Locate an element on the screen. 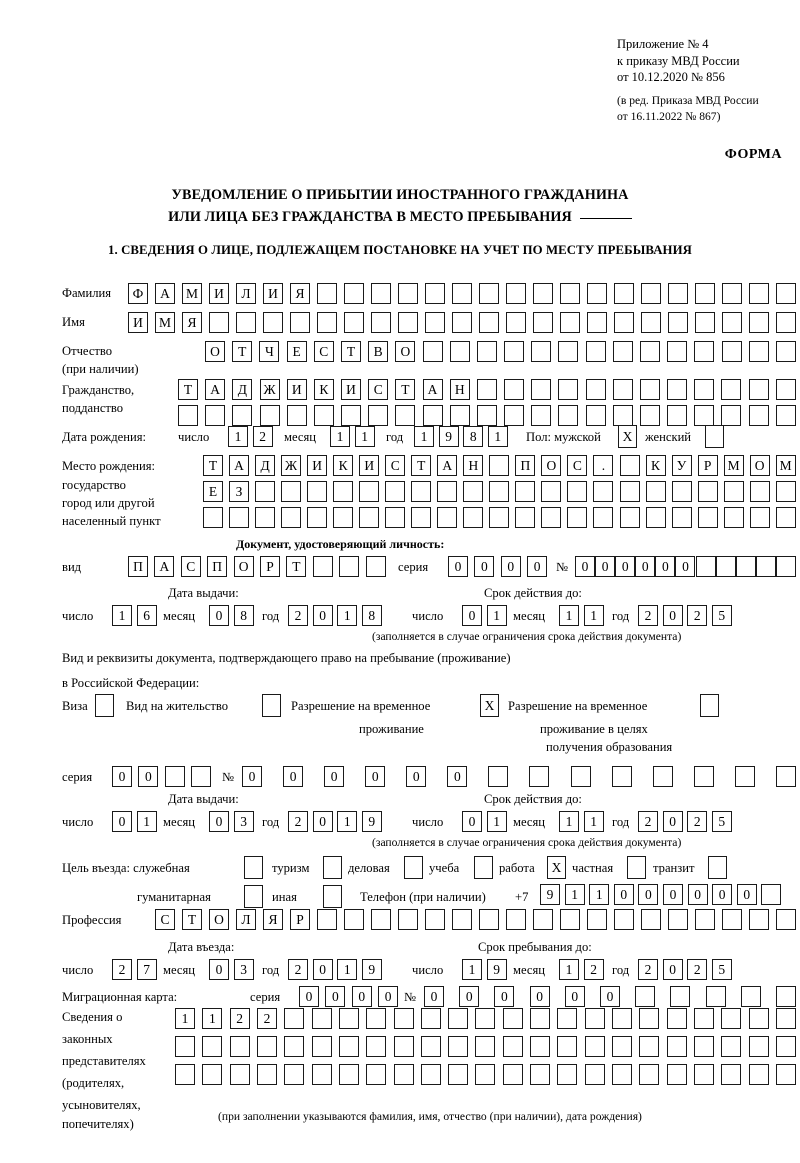  legal-rep-cells-row2 is located at coordinates (485, 1046).